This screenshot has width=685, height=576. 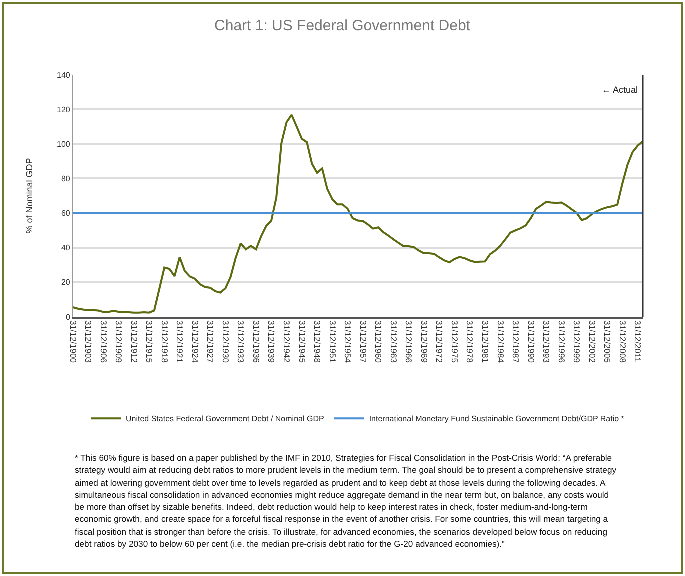 What do you see at coordinates (620, 90) in the screenshot?
I see `annotation: ← Actual` at bounding box center [620, 90].